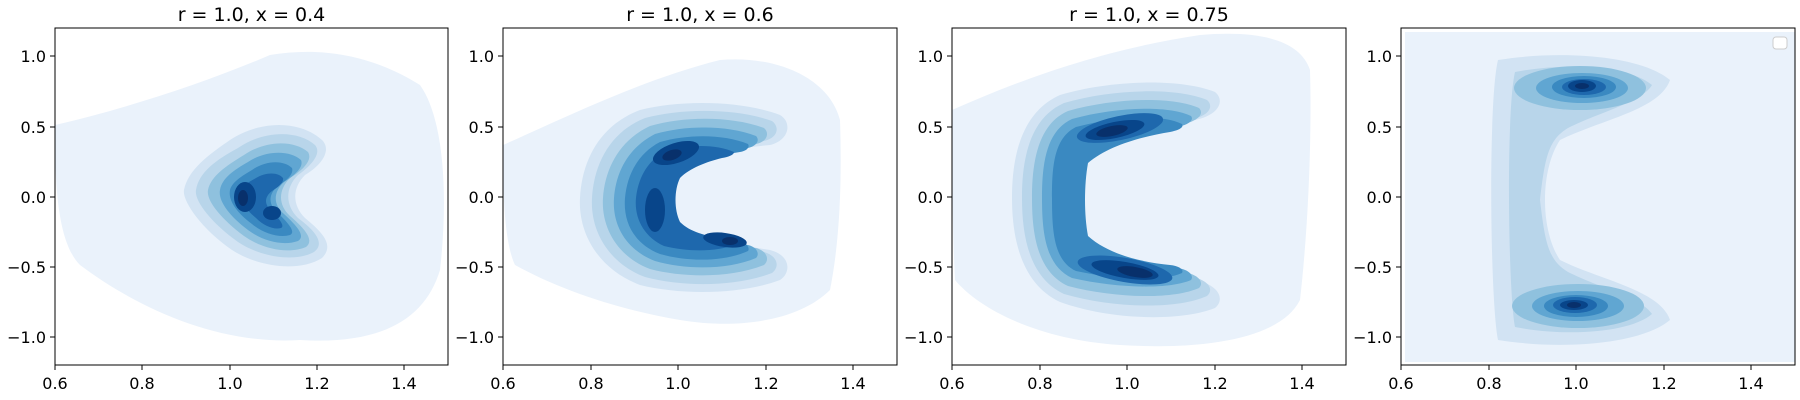 The height and width of the screenshot is (400, 1800). Describe the element at coordinates (672, 191) in the screenshot. I see `contour-fill` at that location.